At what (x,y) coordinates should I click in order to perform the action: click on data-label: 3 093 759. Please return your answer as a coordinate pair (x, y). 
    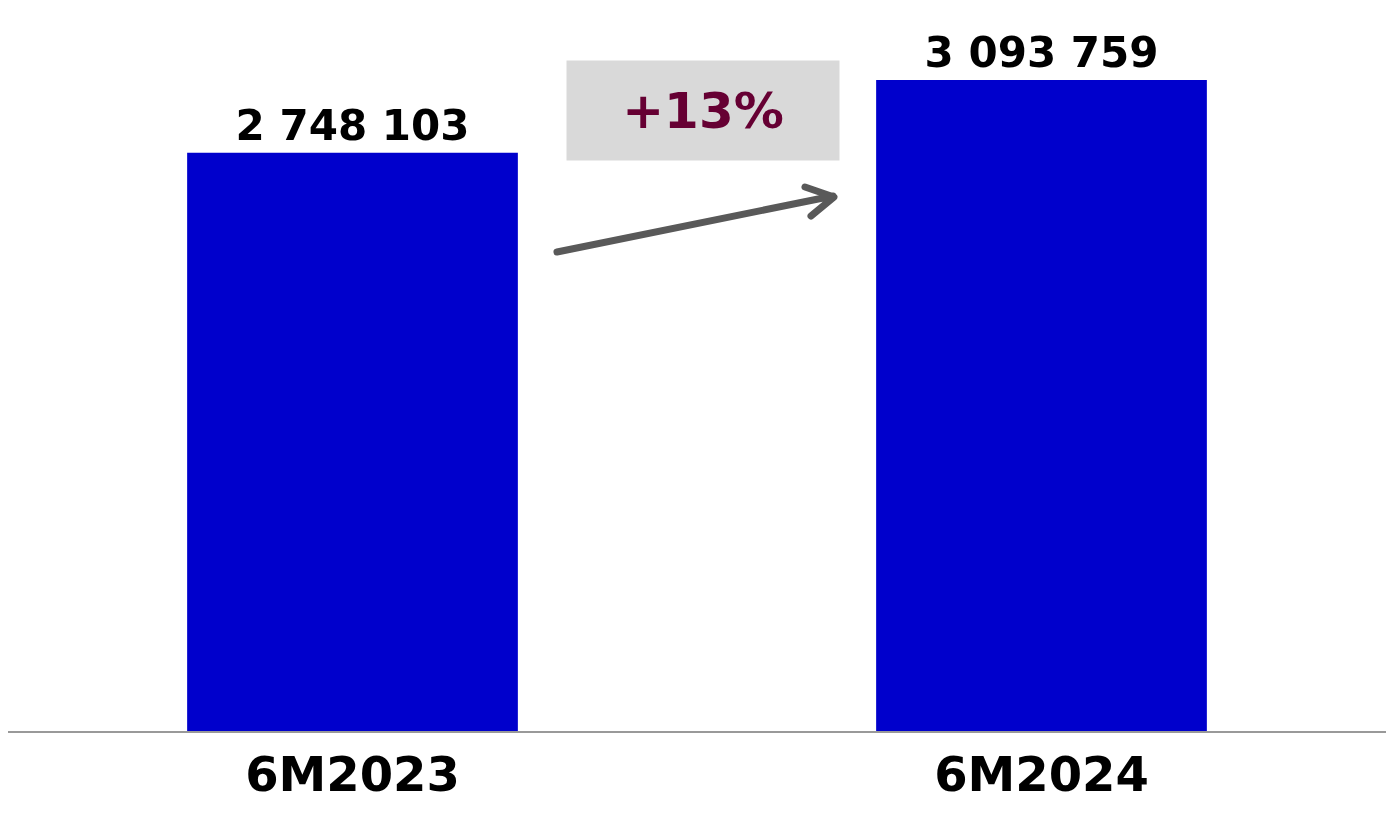
    Looking at the image, I should click on (1041, 53).